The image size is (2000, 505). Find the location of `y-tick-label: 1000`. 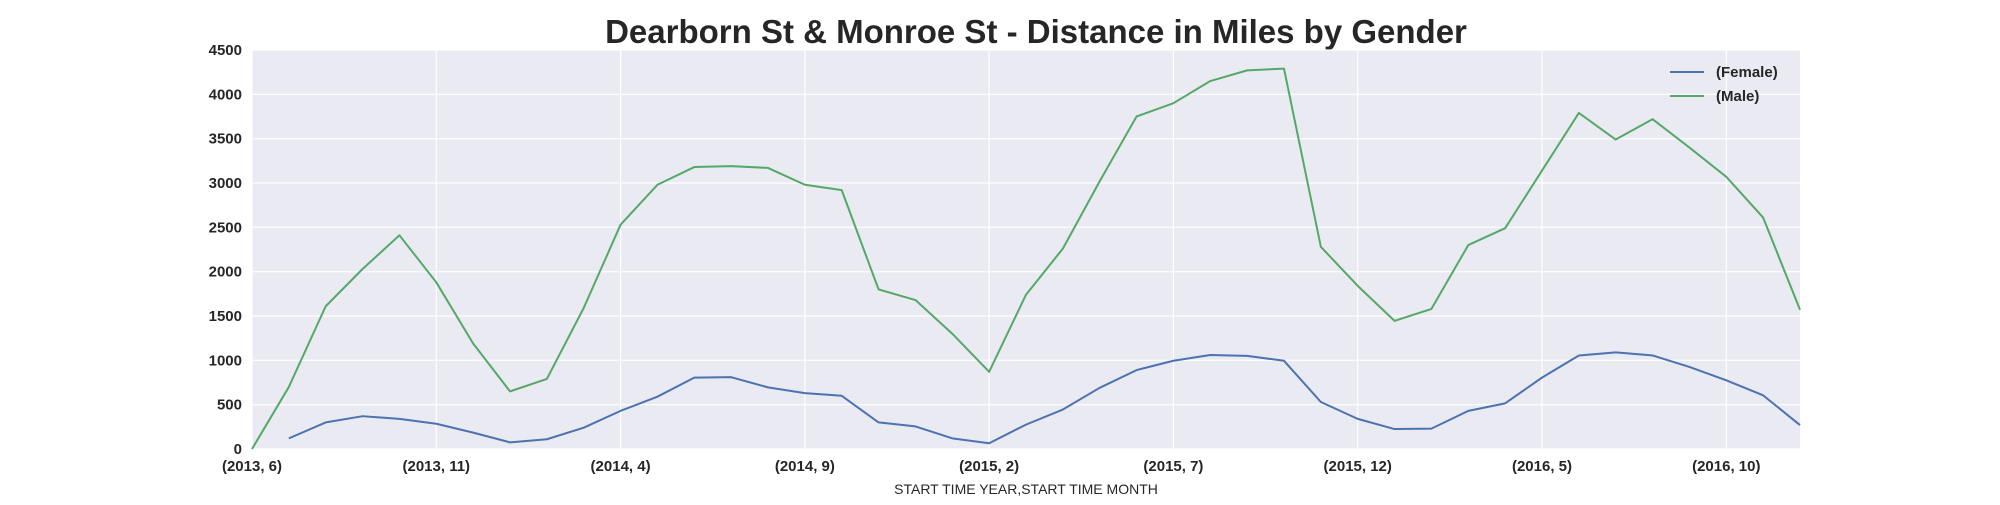

y-tick-label: 1000 is located at coordinates (225, 360).